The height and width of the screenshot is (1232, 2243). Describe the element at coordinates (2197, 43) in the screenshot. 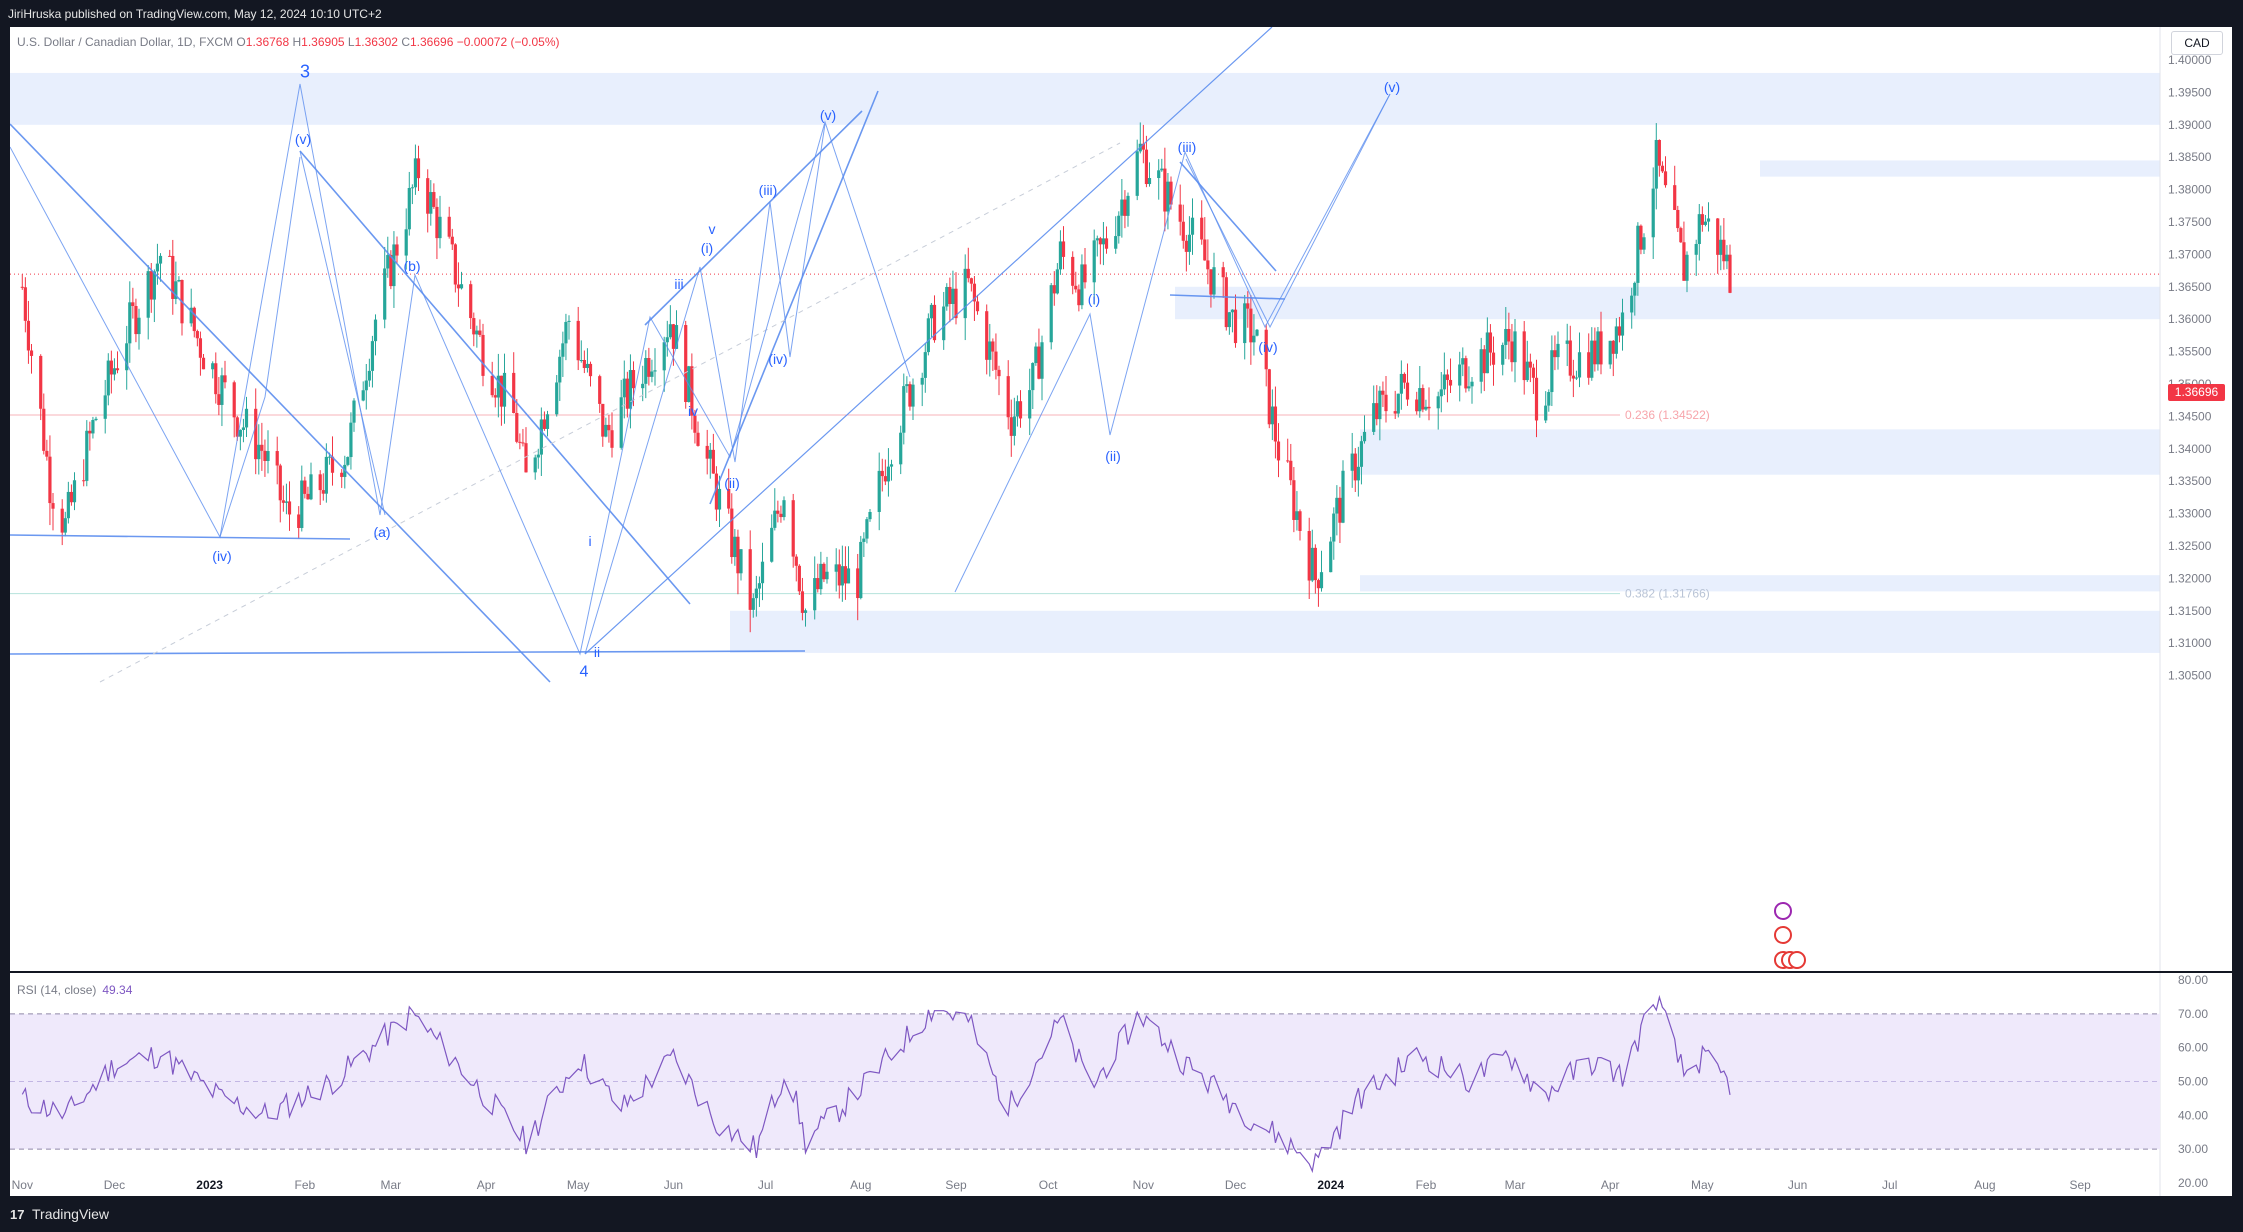

I see `currency-button: CAD` at that location.